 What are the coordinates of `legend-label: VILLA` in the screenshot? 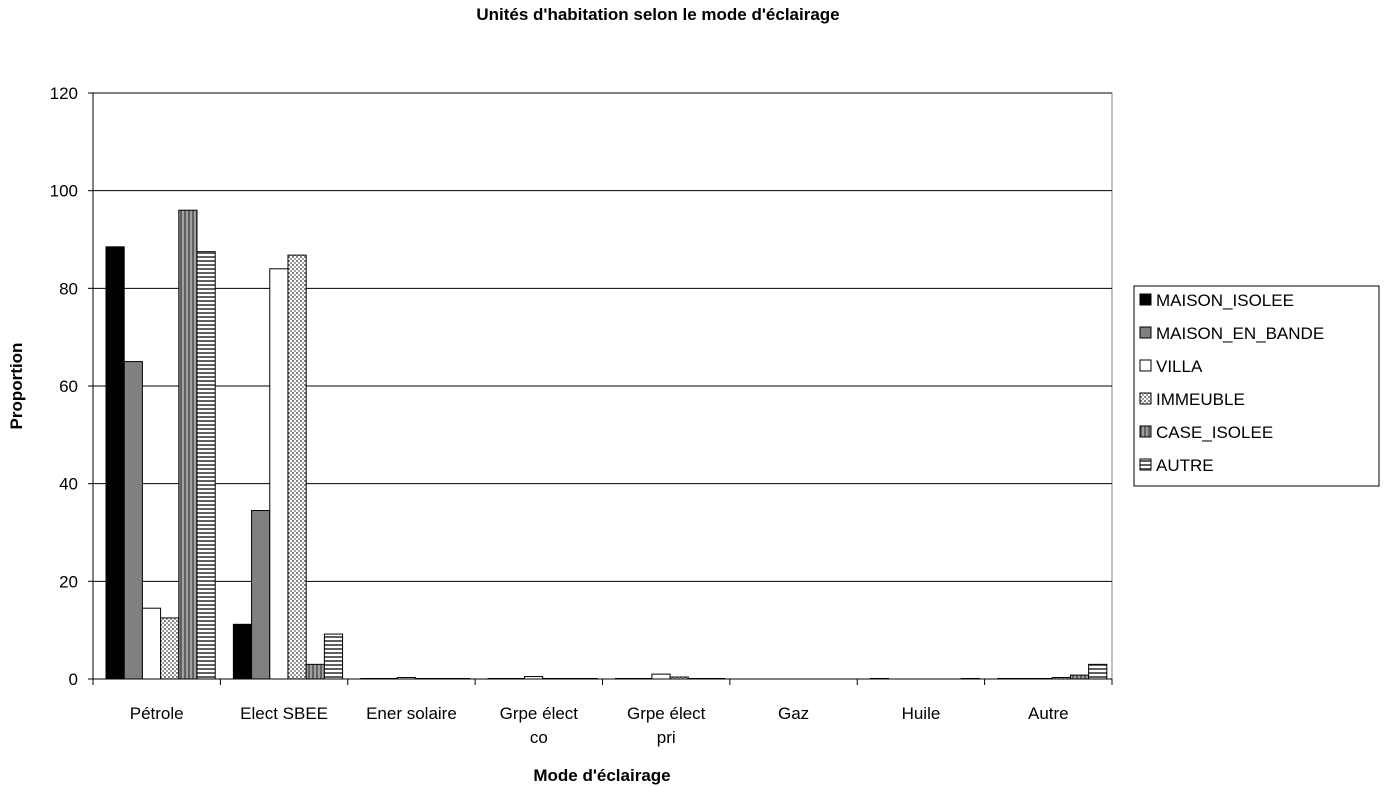 It's located at (1179, 366).